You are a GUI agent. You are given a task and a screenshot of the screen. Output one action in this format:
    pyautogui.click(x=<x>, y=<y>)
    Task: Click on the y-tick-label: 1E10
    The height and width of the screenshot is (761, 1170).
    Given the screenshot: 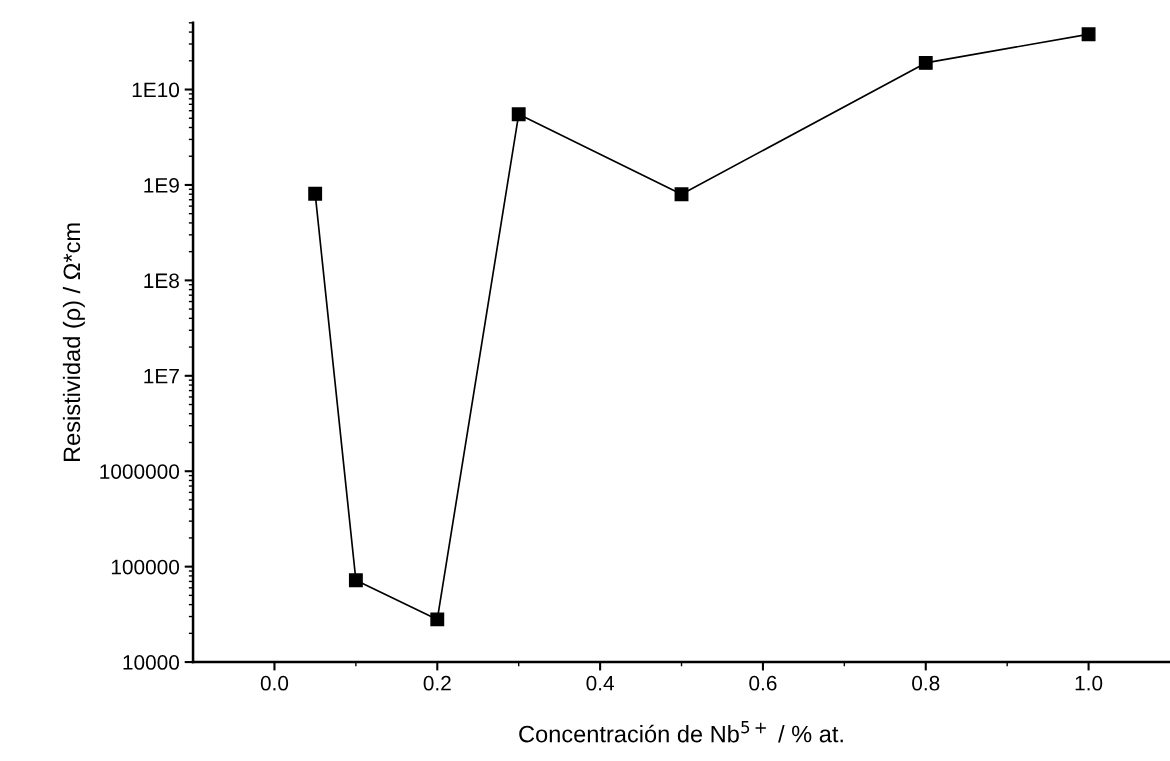 What is the action you would take?
    pyautogui.click(x=156, y=90)
    